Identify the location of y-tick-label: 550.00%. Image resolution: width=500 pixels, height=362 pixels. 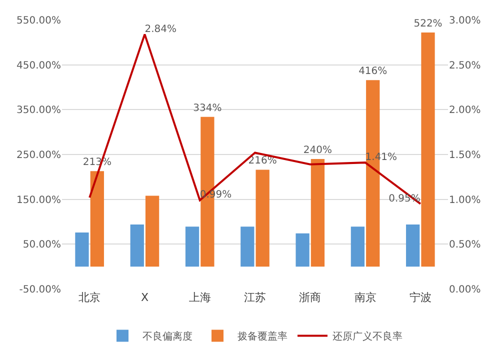
(38, 21).